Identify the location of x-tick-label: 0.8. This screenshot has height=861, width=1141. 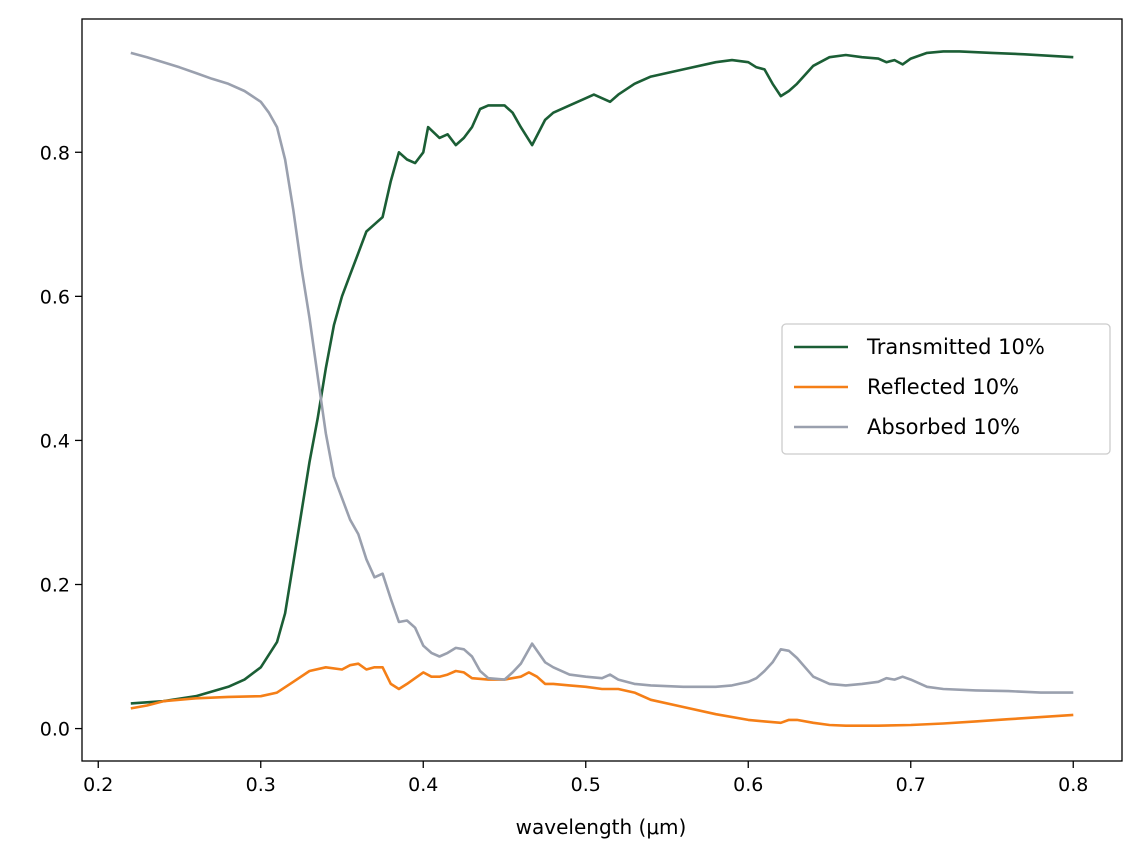
(1073, 785).